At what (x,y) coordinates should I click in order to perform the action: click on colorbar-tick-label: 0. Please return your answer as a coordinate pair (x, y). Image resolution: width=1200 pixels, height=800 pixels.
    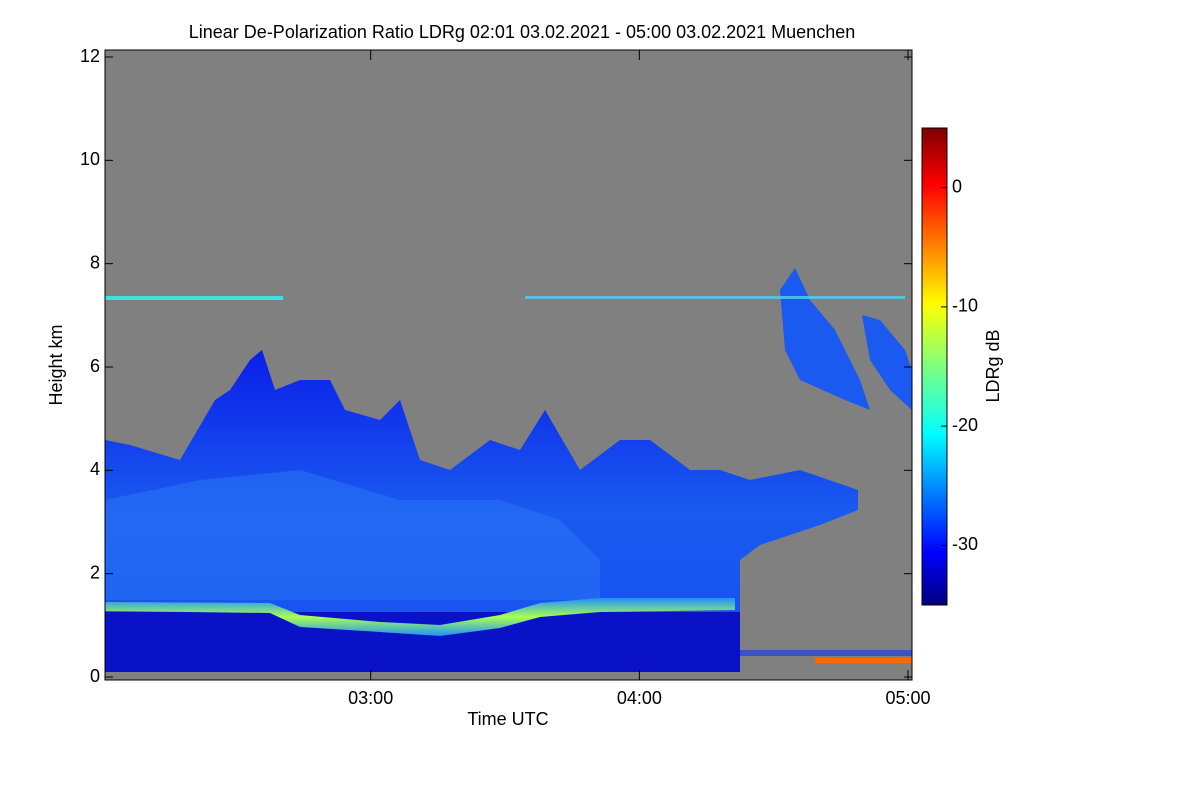
    Looking at the image, I should click on (957, 186).